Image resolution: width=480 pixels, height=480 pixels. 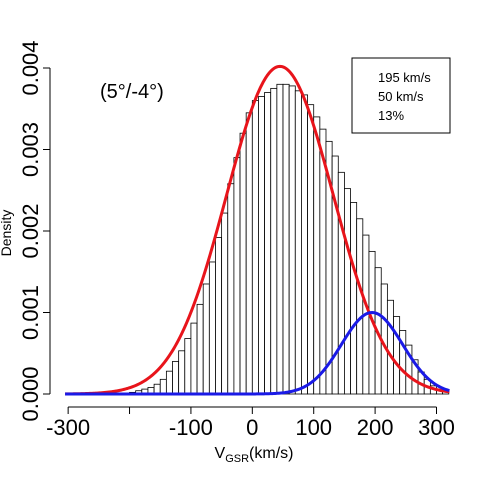 What do you see at coordinates (436, 427) in the screenshot?
I see `x-tick-label: 300` at bounding box center [436, 427].